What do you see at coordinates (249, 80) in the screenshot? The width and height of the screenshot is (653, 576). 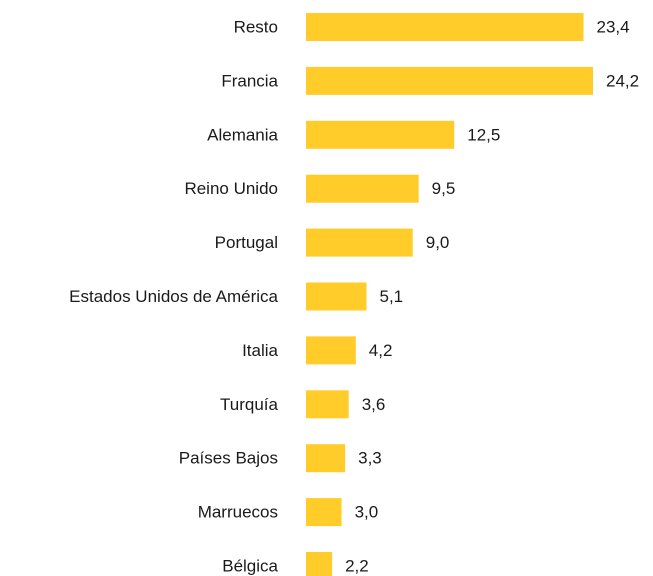 I see `category-label: Francia` at bounding box center [249, 80].